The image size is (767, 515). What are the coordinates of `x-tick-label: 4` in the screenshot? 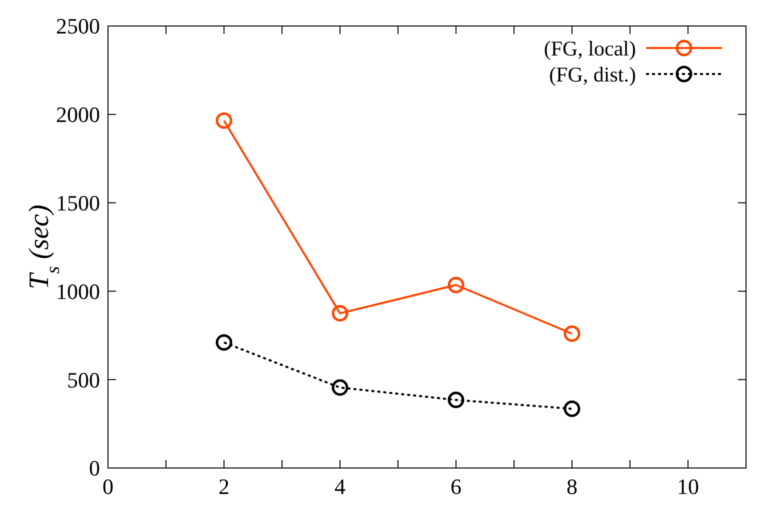 It's located at (340, 486).